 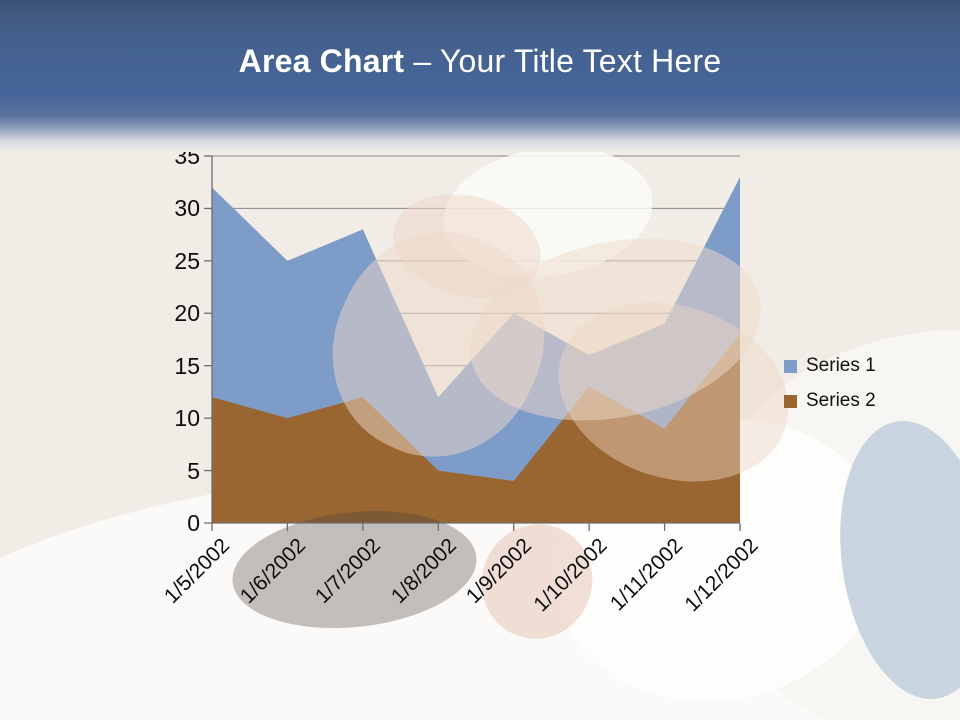 I want to click on slide-title-rest: Your Title Text Here, so click(x=580, y=61).